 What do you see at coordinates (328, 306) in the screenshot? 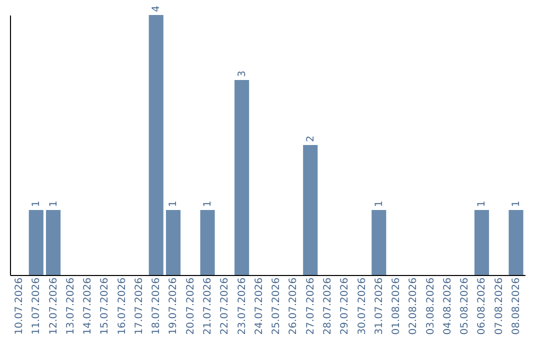
I see `x-tick-label: 28.07.2026` at bounding box center [328, 306].